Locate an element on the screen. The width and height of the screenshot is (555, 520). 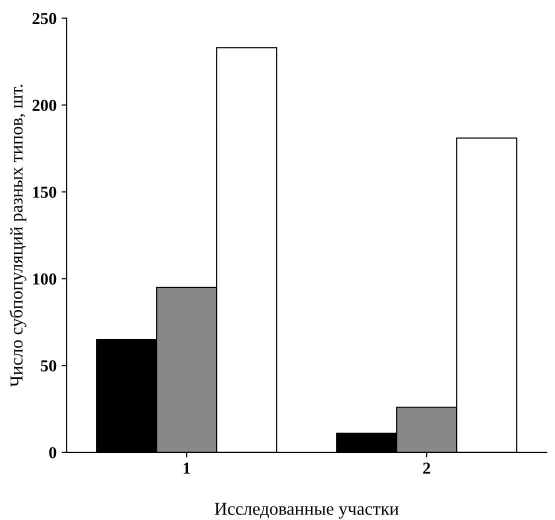
x-axis-title: Исследованные участки is located at coordinates (306, 510).